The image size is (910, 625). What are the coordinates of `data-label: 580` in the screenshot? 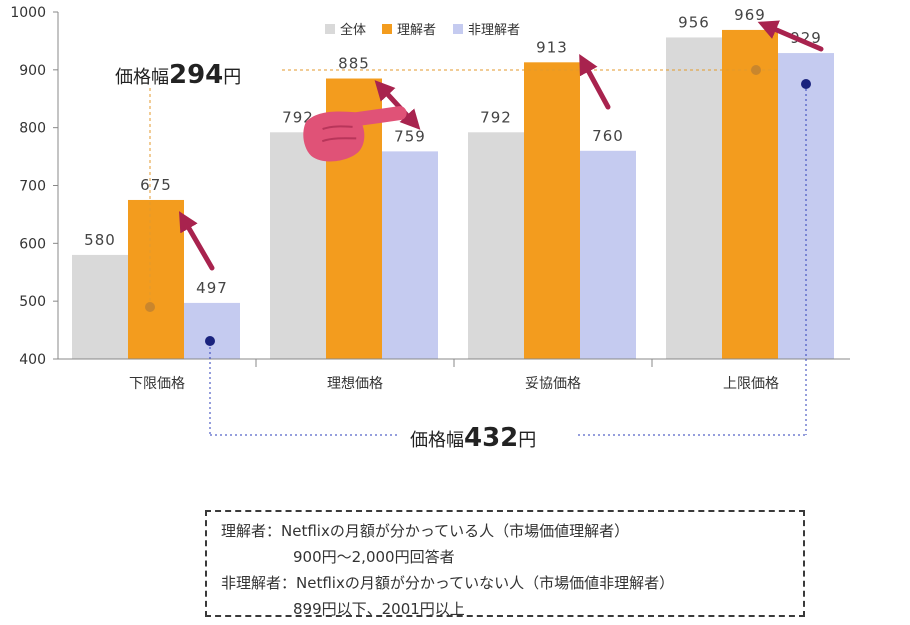 It's located at (100, 240).